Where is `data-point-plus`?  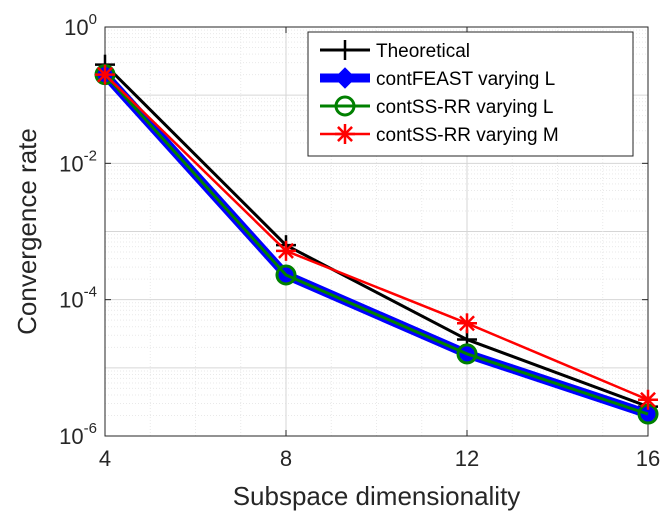
data-point-plus is located at coordinates (345, 50).